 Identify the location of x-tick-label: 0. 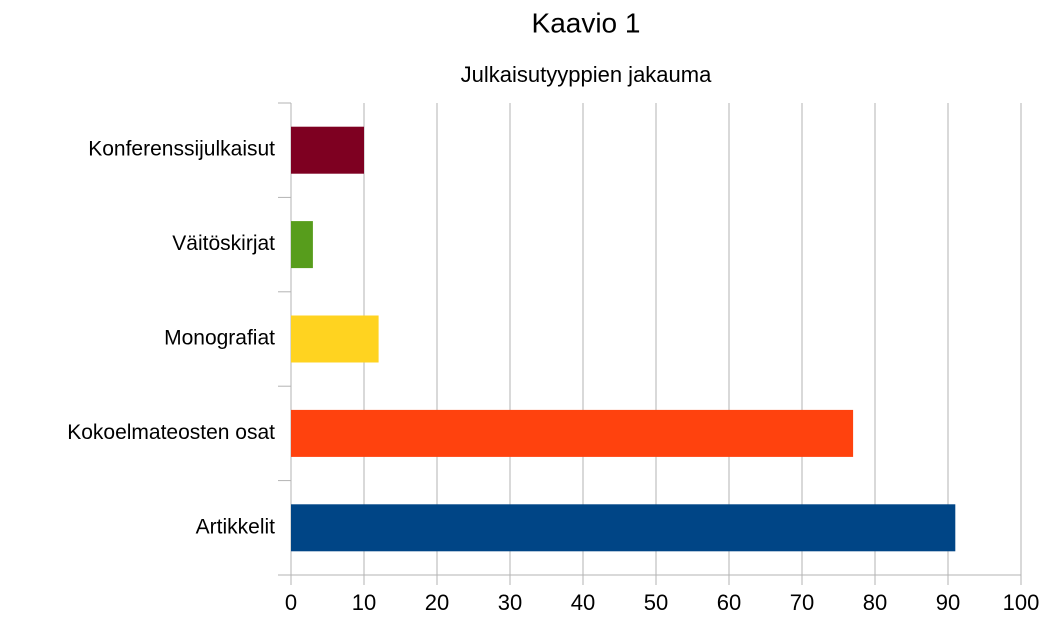
(291, 602).